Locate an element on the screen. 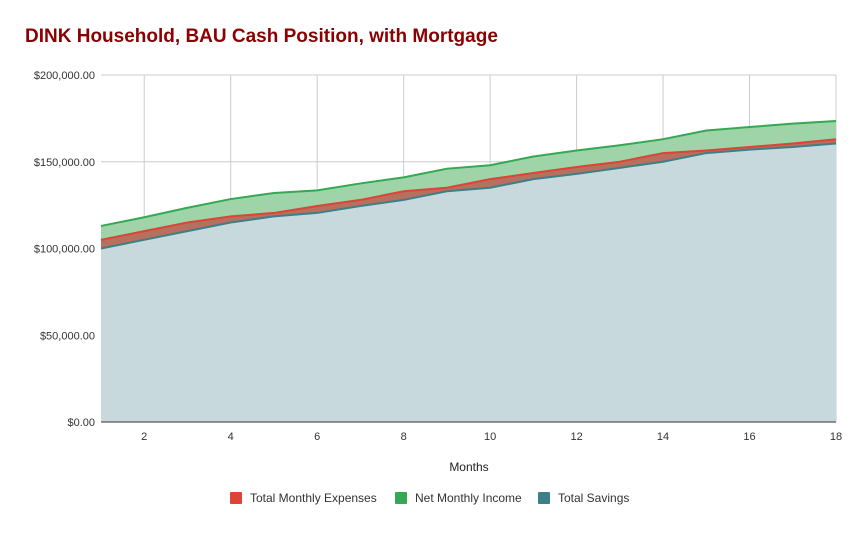 The width and height of the screenshot is (863, 533). y-tick-label: $0.00 is located at coordinates (81, 423).